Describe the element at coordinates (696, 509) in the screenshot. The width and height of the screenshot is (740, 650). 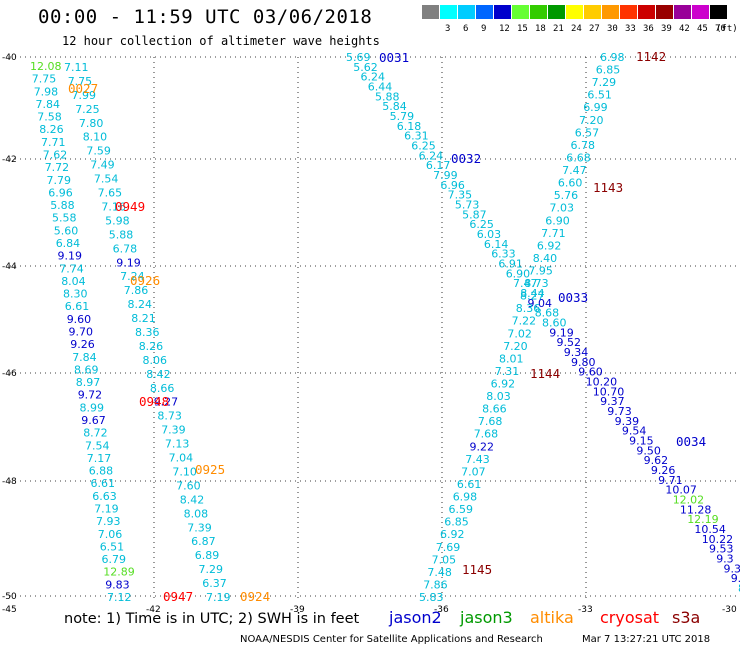
I see `wave-height-value: 11.28` at that location.